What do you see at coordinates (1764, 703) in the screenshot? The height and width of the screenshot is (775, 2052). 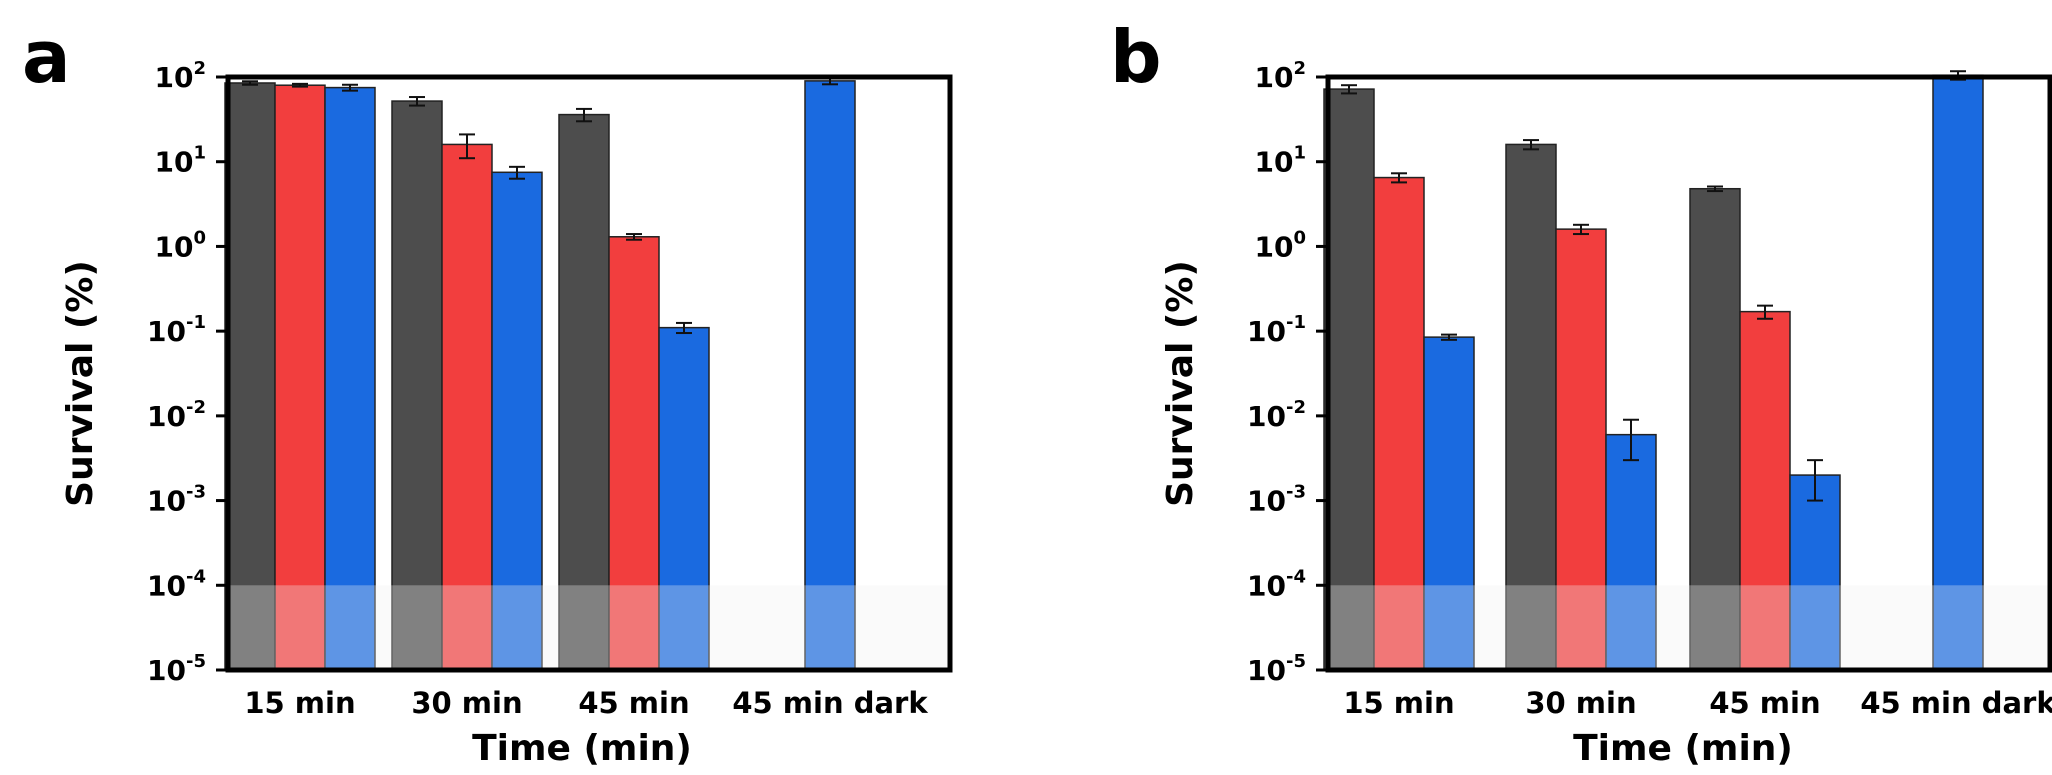 I see `panel-b-category-label-45-min: 45 min` at bounding box center [1764, 703].